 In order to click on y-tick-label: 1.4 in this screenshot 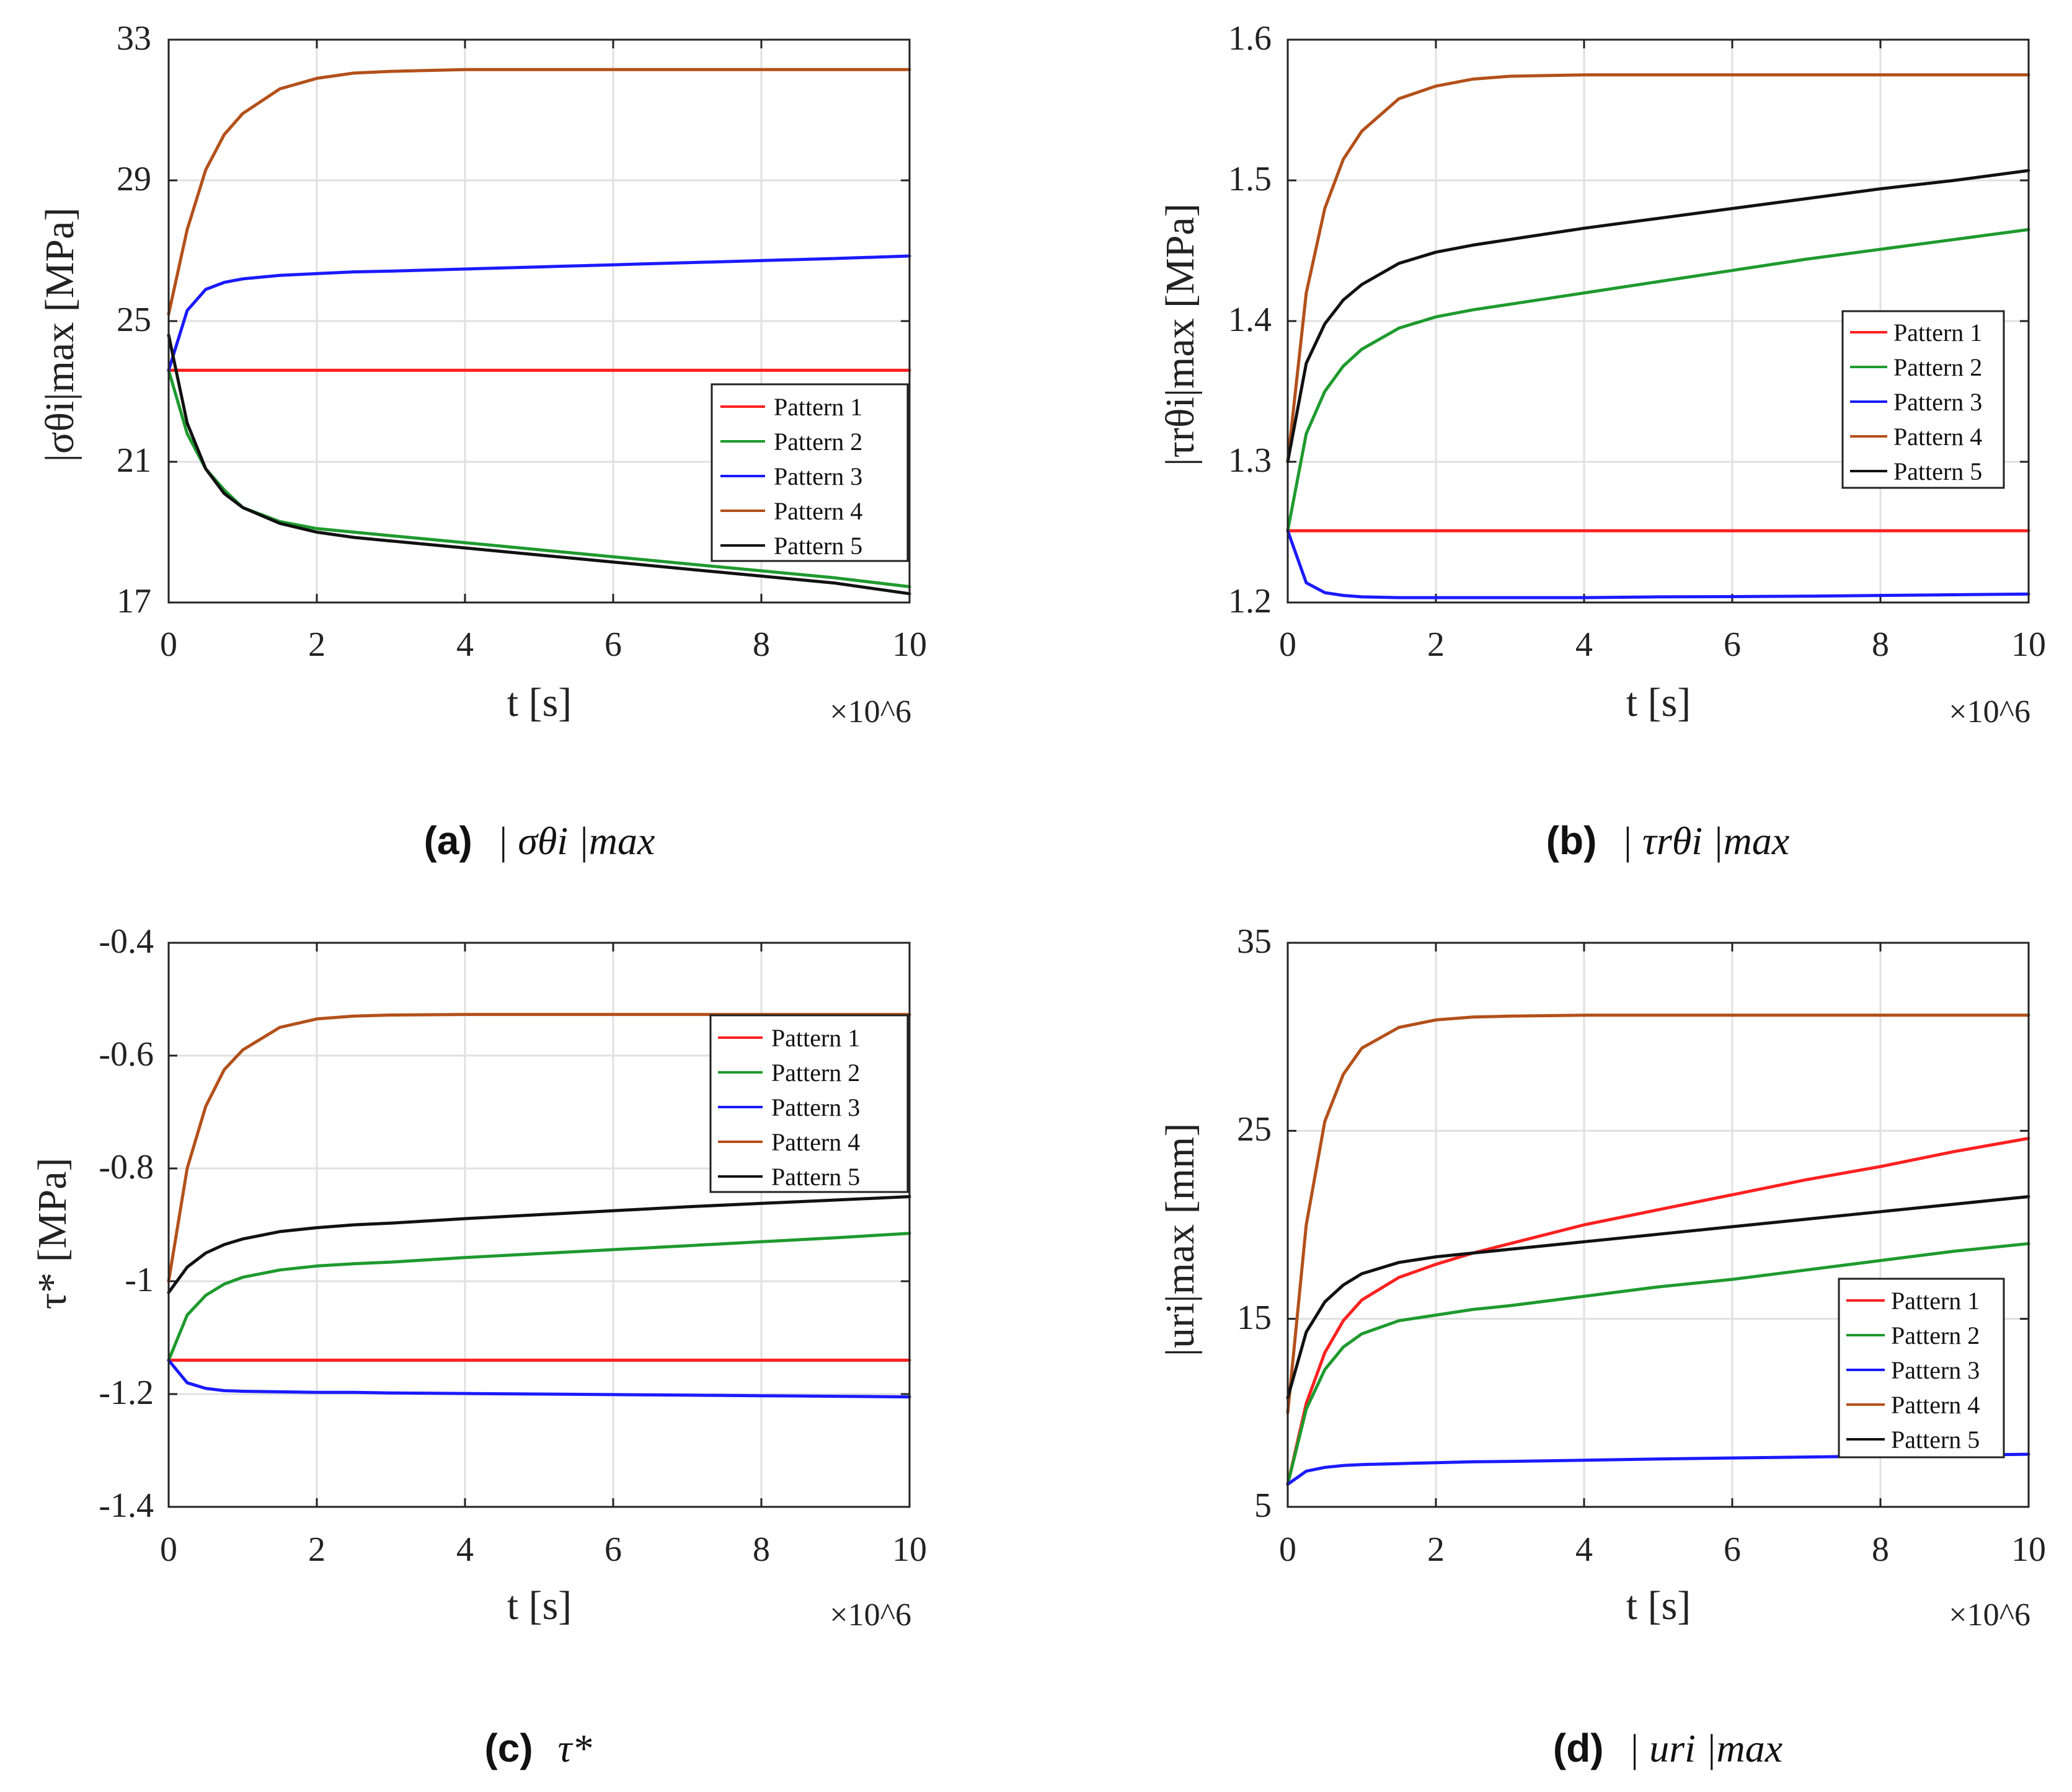, I will do `click(1250, 320)`.